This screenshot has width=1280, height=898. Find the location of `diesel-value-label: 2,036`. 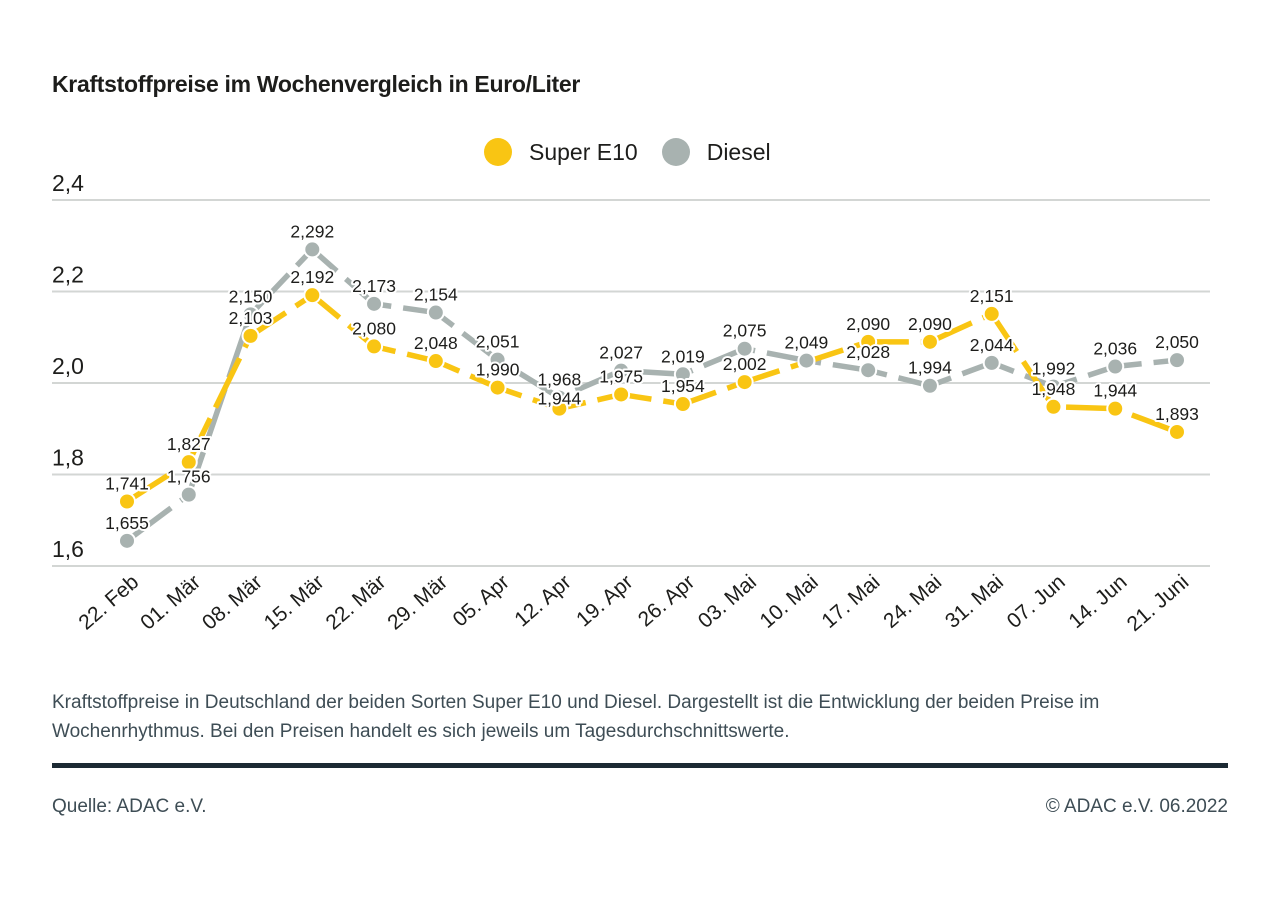

diesel-value-label: 2,036 is located at coordinates (1115, 349).